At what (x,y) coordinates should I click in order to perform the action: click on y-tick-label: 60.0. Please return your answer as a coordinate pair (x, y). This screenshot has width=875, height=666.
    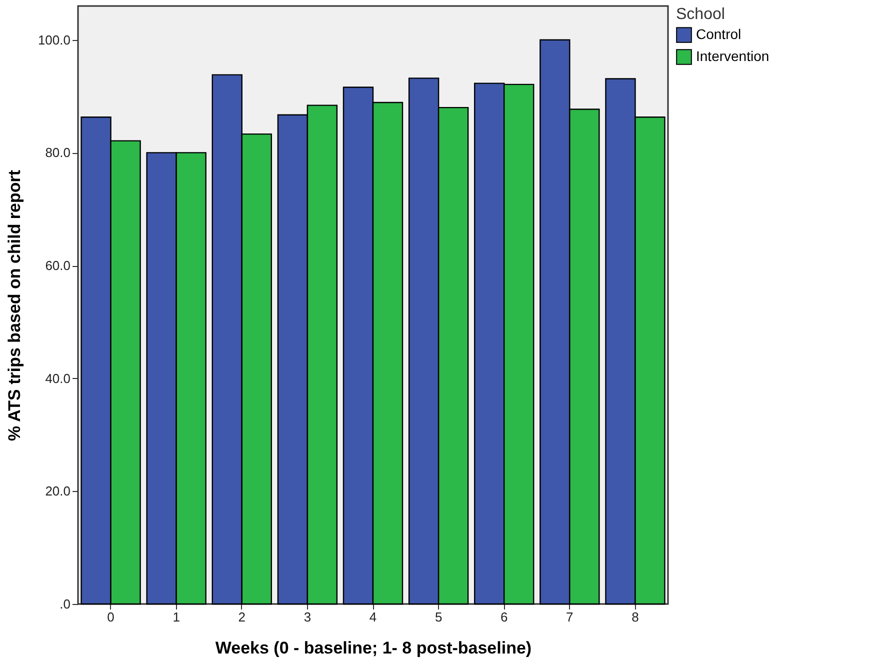
    Looking at the image, I should click on (57, 266).